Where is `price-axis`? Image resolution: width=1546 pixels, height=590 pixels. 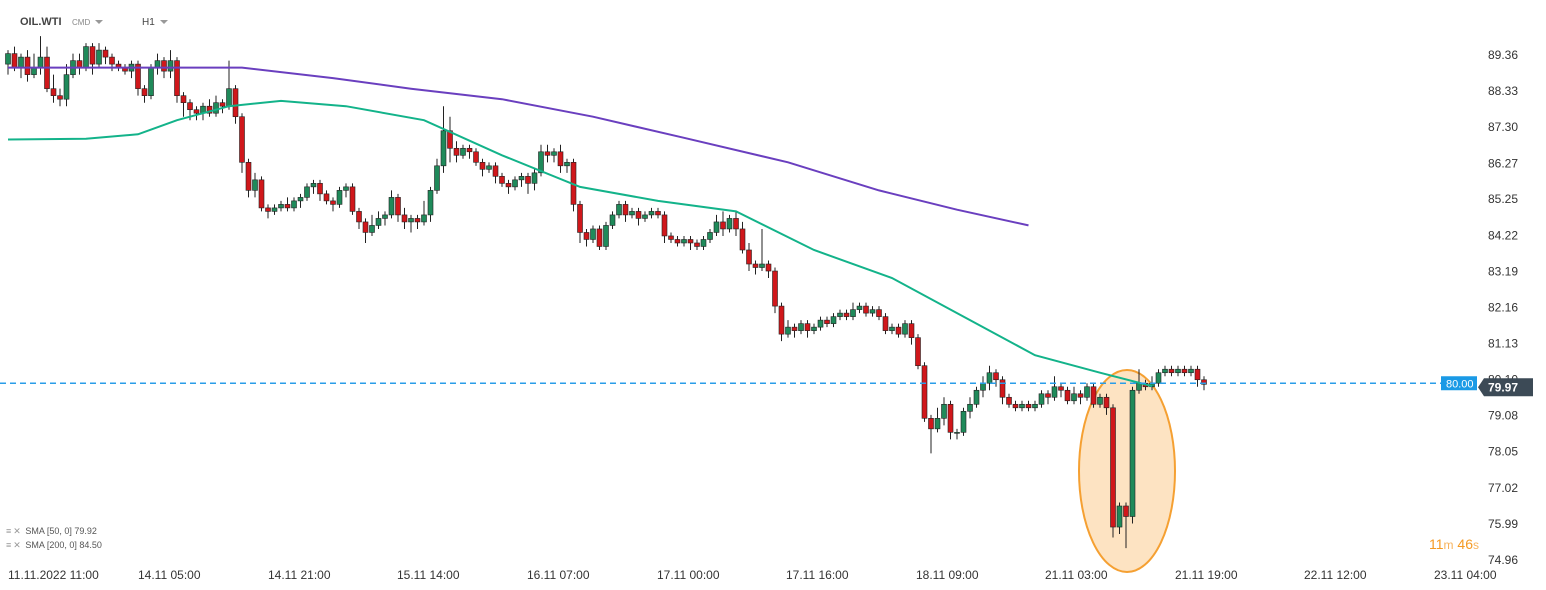 price-axis is located at coordinates (1512, 295).